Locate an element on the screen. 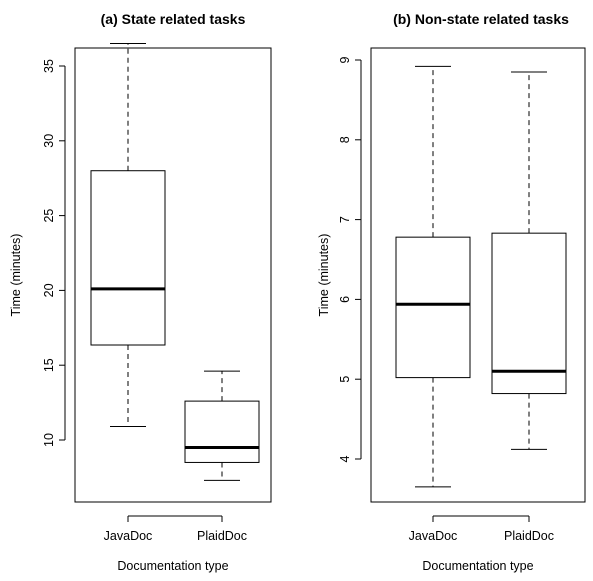  panel-a-javadoc-box is located at coordinates (128, 258).